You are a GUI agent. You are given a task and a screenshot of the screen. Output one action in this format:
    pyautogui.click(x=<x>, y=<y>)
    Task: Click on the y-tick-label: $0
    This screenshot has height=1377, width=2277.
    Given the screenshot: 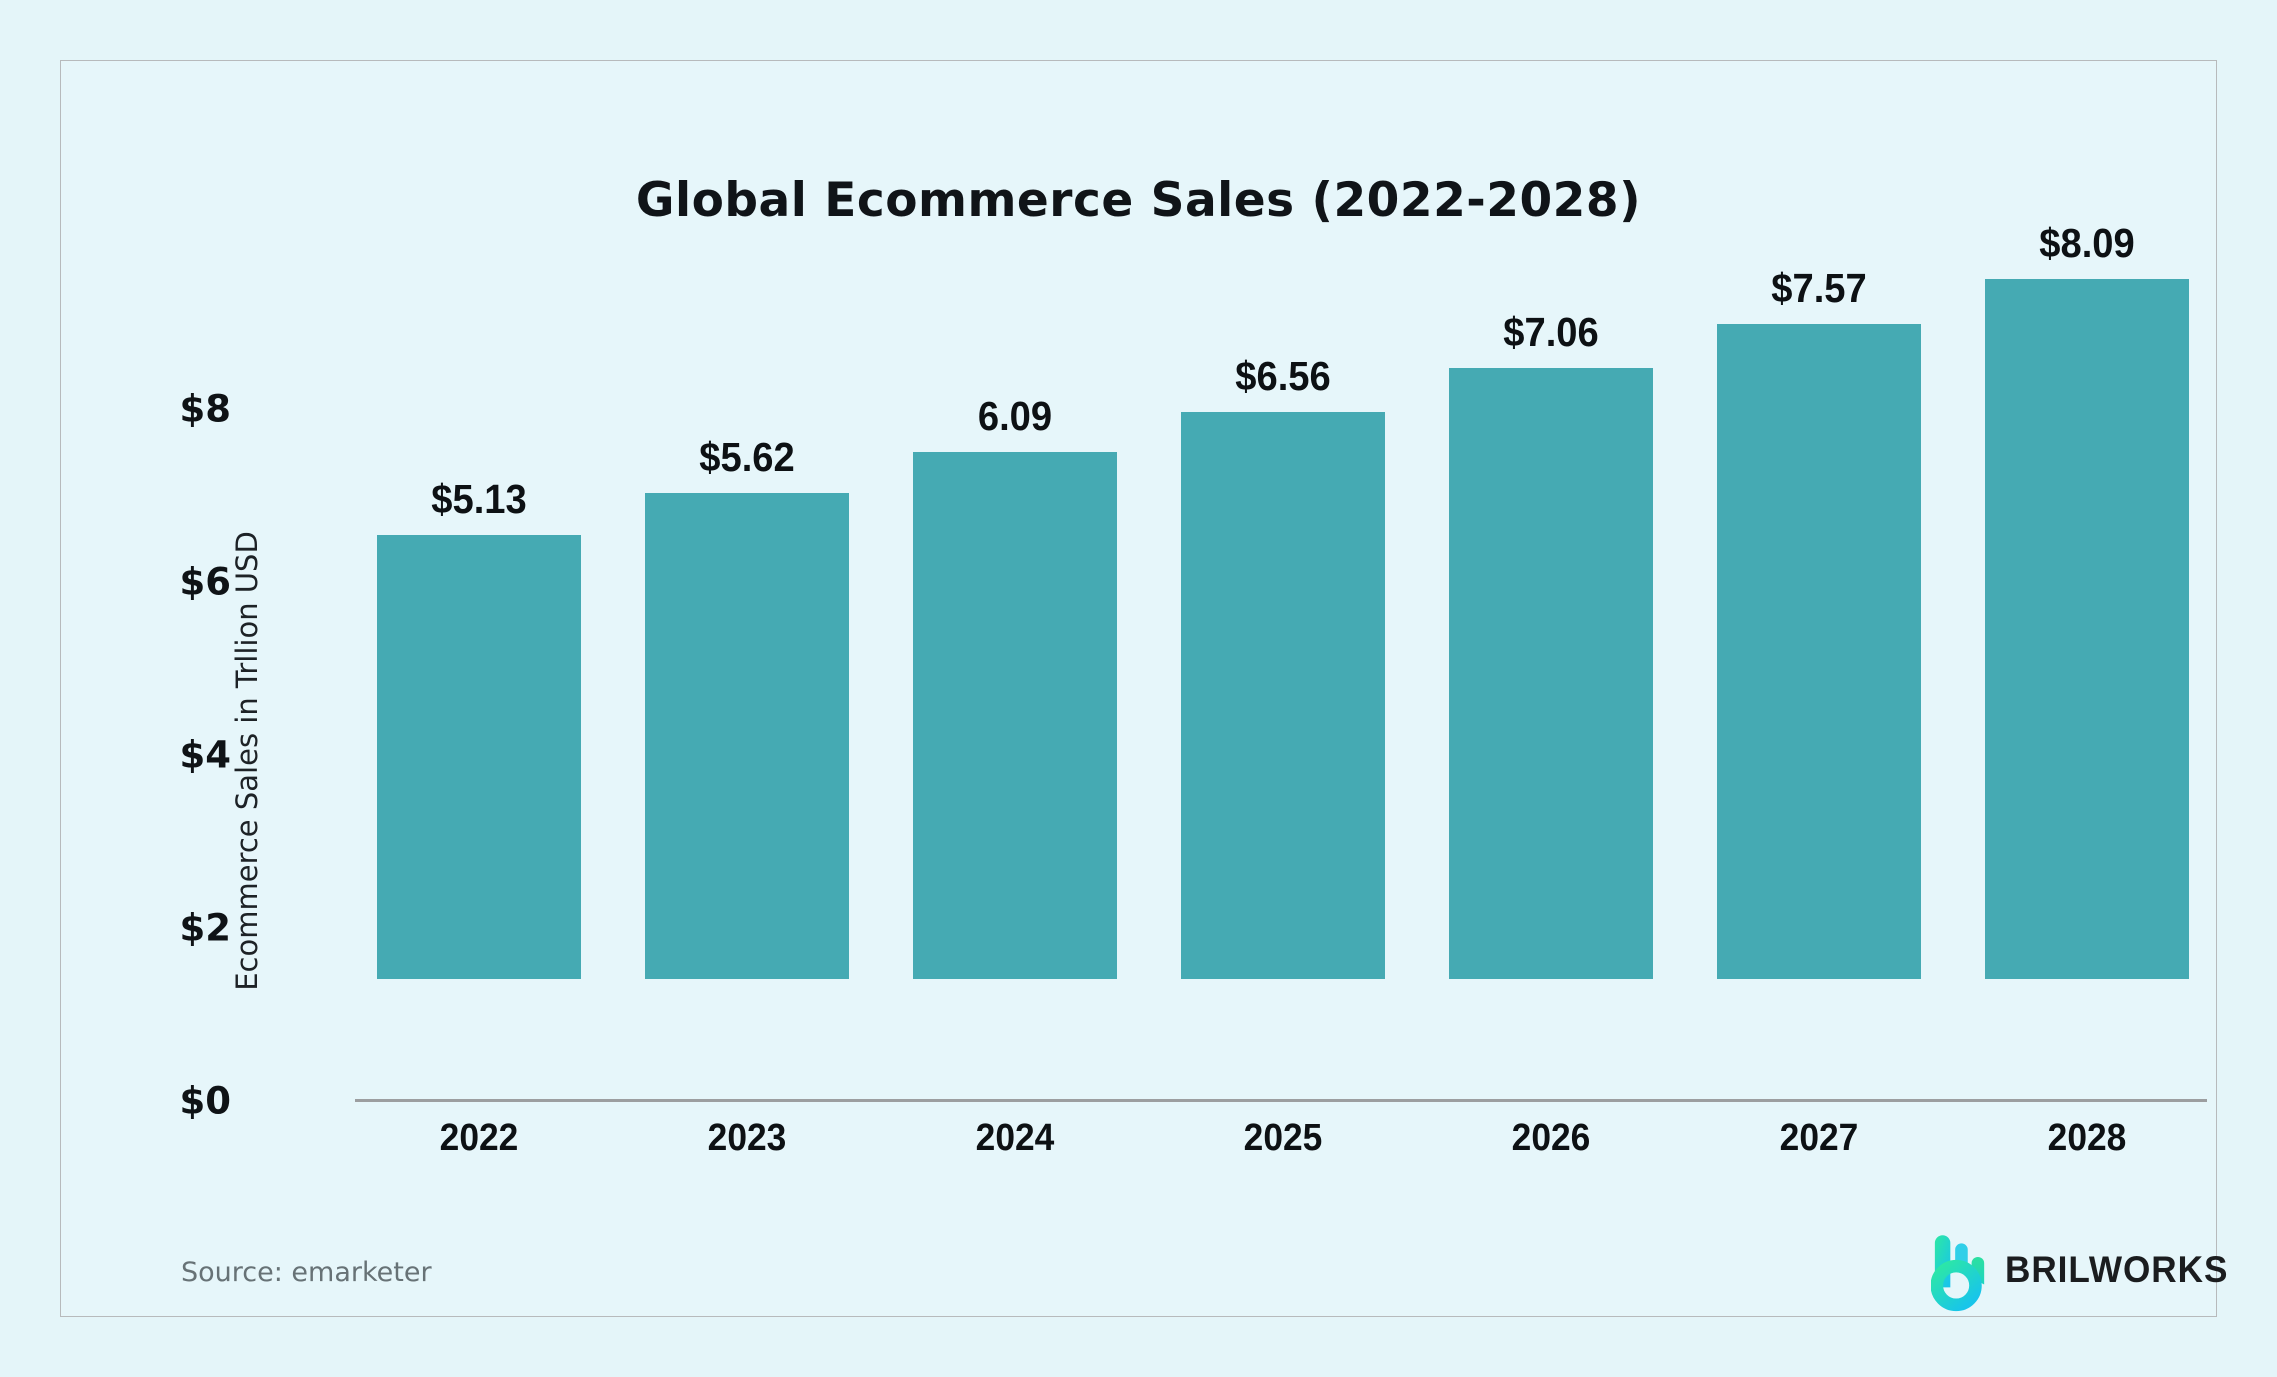 What is the action you would take?
    pyautogui.click(x=205, y=1101)
    